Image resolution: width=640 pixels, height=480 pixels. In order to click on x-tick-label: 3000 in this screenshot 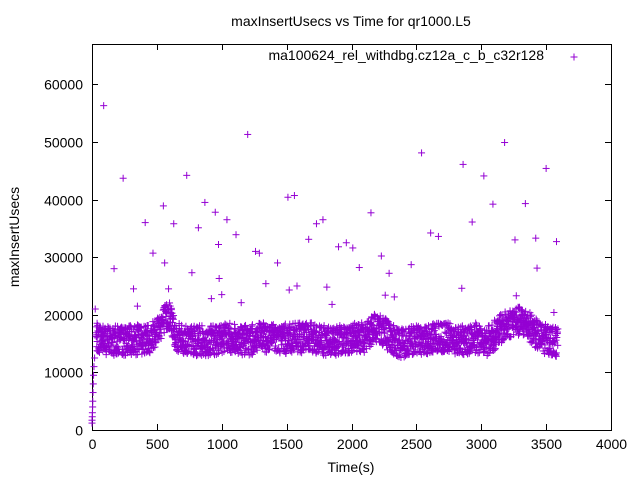, I will do `click(481, 444)`.